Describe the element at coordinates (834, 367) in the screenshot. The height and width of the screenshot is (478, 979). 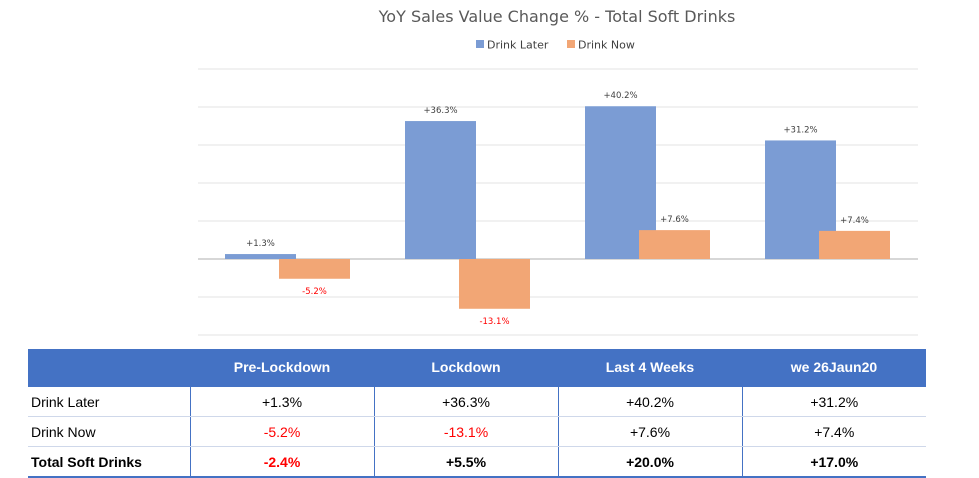
I see `table-header-we-26jaun20: we 26Jaun20` at that location.